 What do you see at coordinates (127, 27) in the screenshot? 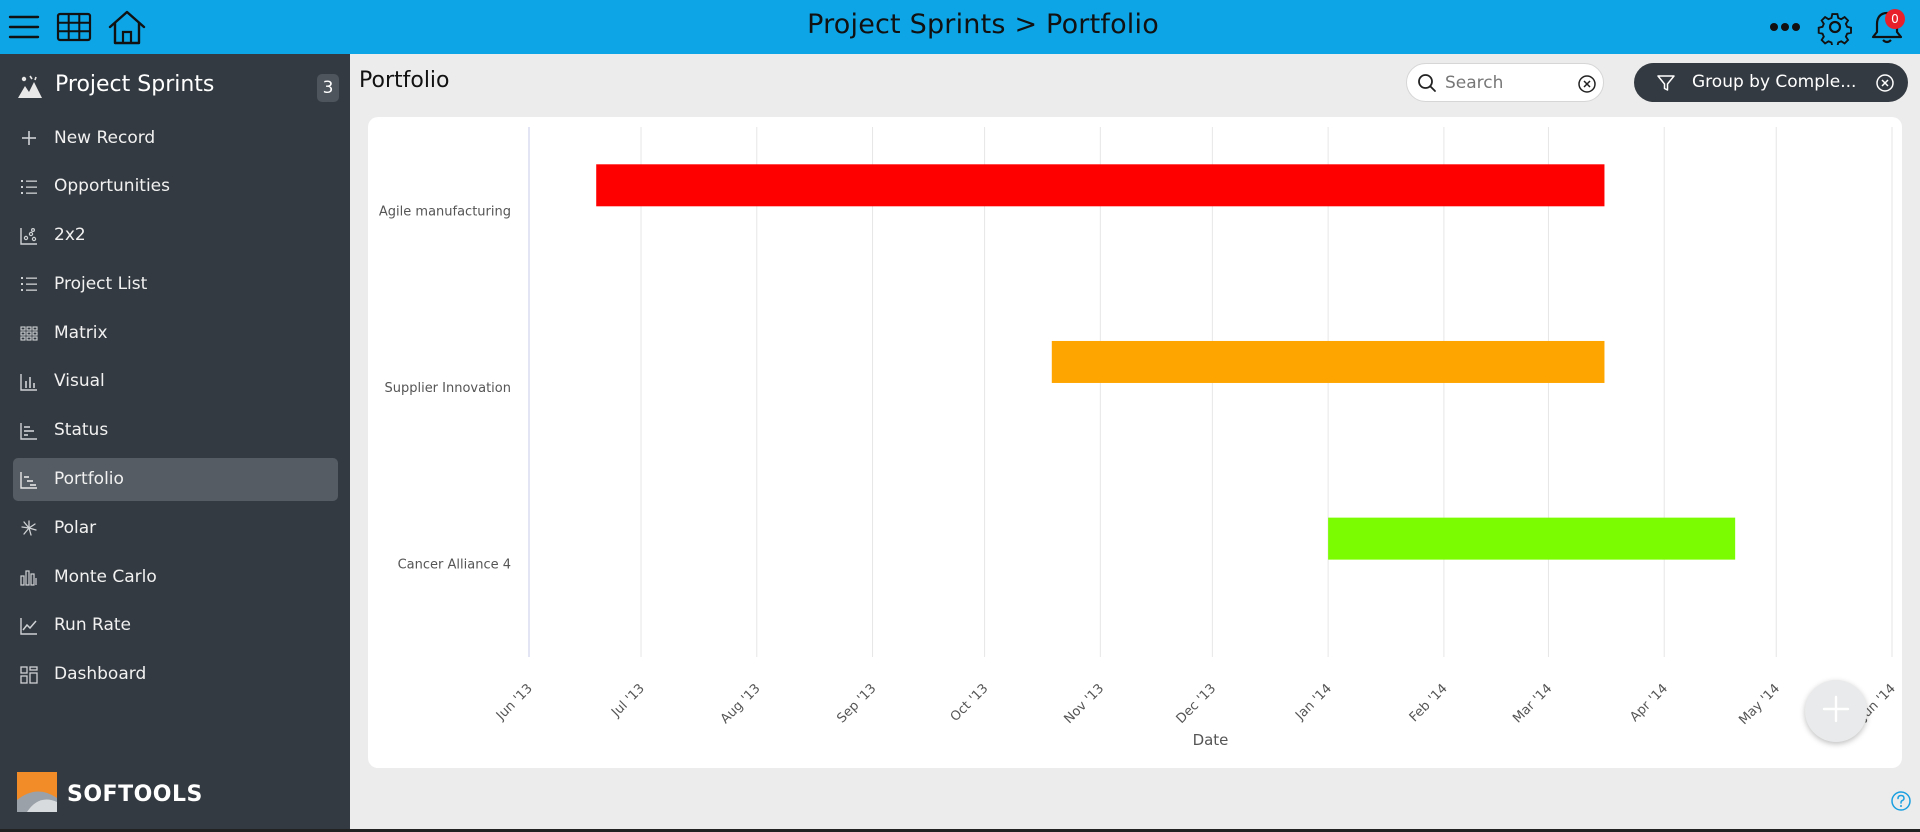
I see `home-icon` at bounding box center [127, 27].